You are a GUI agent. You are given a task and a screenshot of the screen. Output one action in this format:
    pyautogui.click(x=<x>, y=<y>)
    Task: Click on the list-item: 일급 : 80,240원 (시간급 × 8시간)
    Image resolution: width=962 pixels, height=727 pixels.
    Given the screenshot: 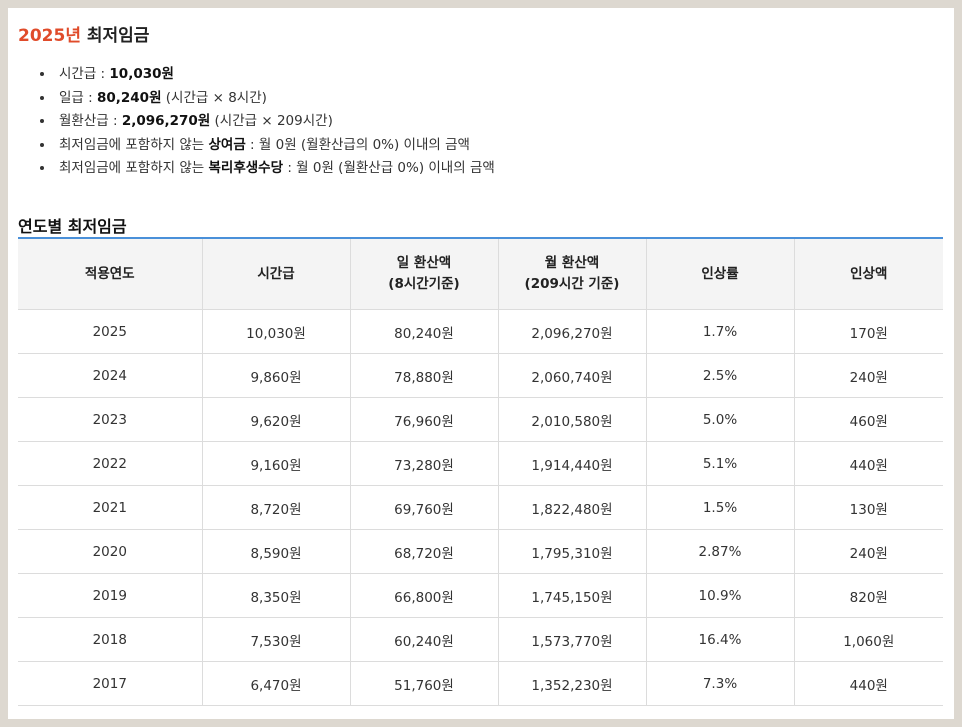 What is the action you would take?
    pyautogui.click(x=275, y=99)
    